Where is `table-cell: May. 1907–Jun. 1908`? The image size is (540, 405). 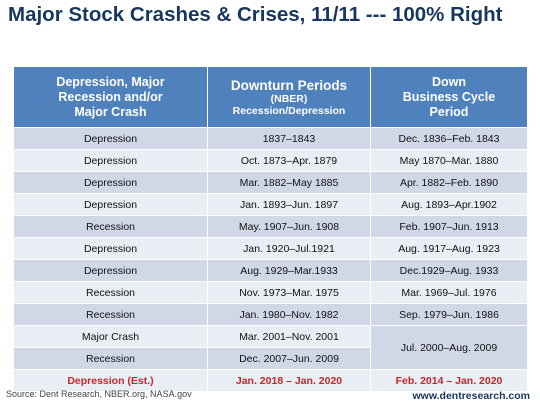 table-cell: May. 1907–Jun. 1908 is located at coordinates (289, 226).